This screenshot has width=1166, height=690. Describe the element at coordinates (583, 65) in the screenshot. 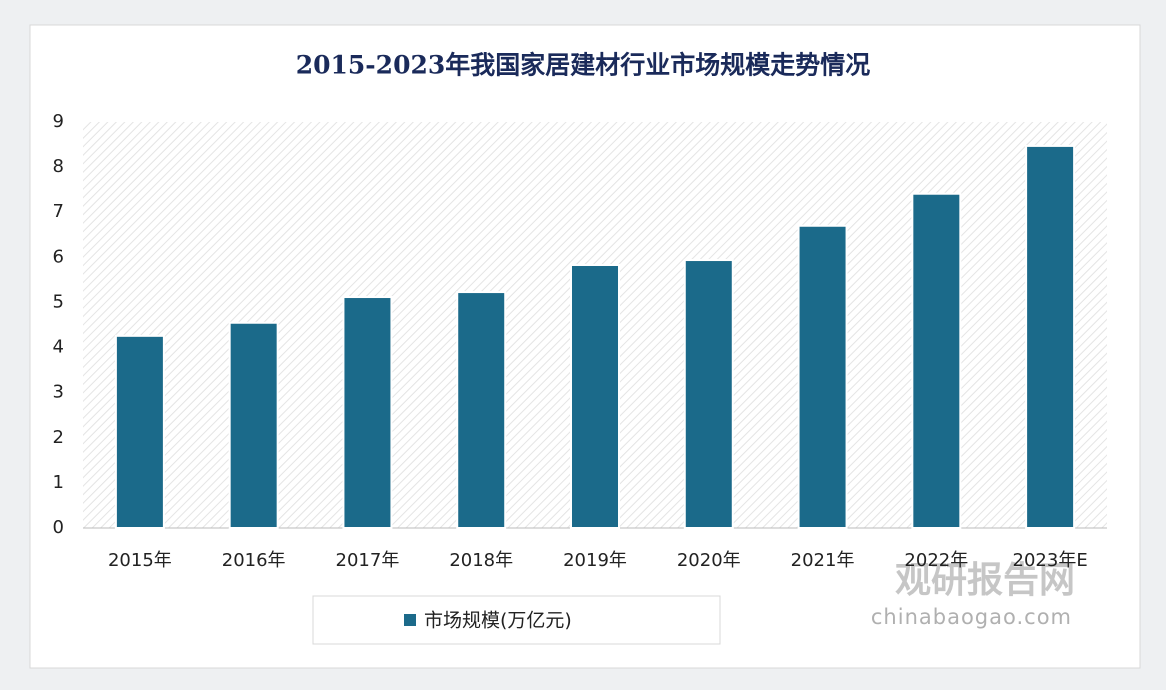

I see `chart-title: 2015-2023年我国家居建材行业市场规模走势情况` at that location.